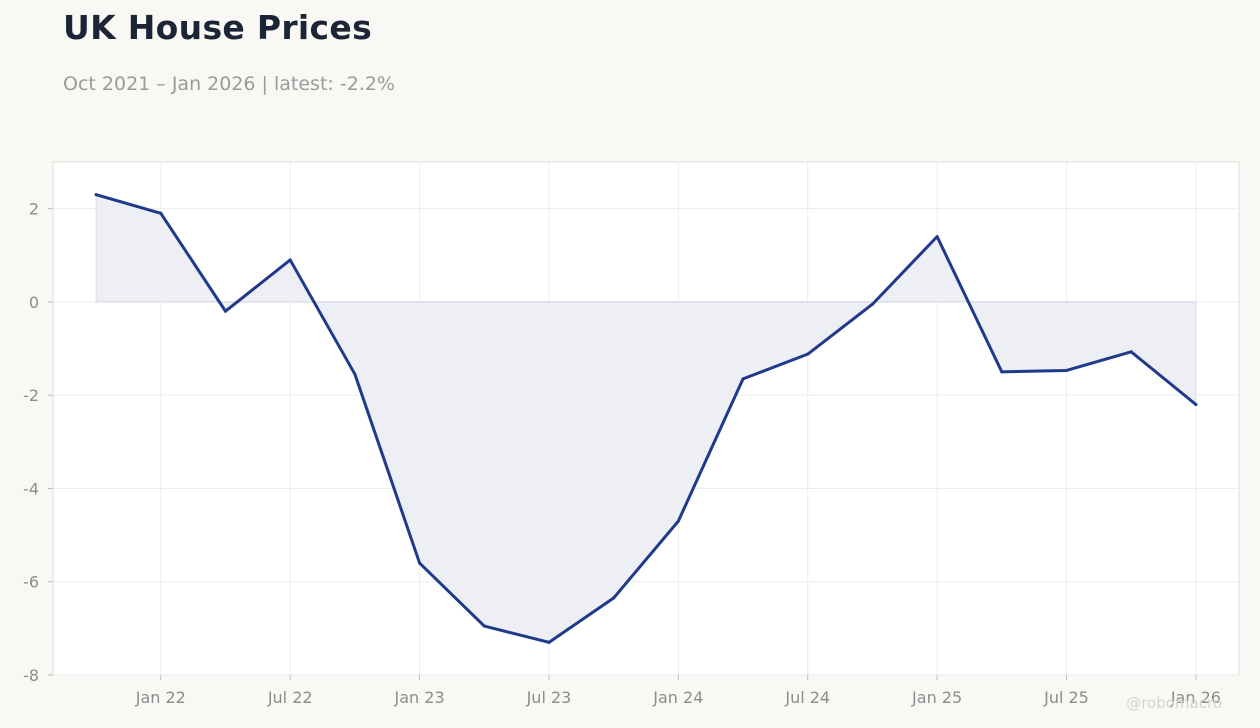  Describe the element at coordinates (31, 488) in the screenshot. I see `y-tick-label: -4` at that location.